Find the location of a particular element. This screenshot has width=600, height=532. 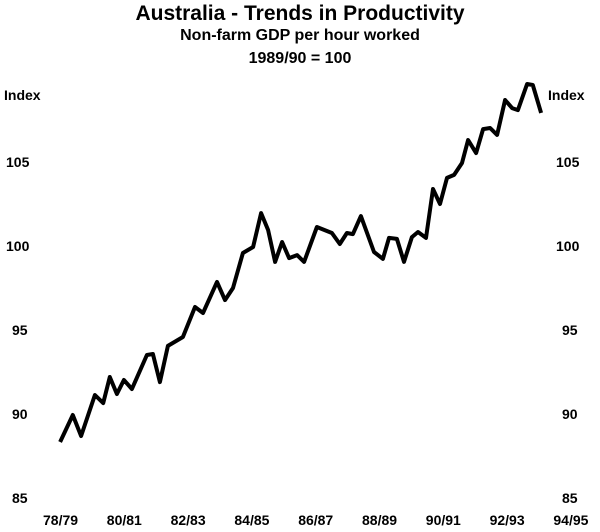

y-tick-right-105: 105 is located at coordinates (568, 162).